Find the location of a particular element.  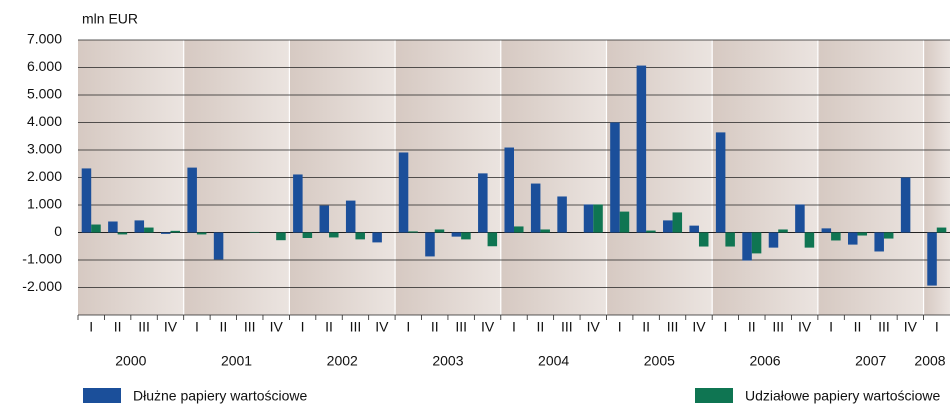

y-tick-label: 2.000 is located at coordinates (44, 176).